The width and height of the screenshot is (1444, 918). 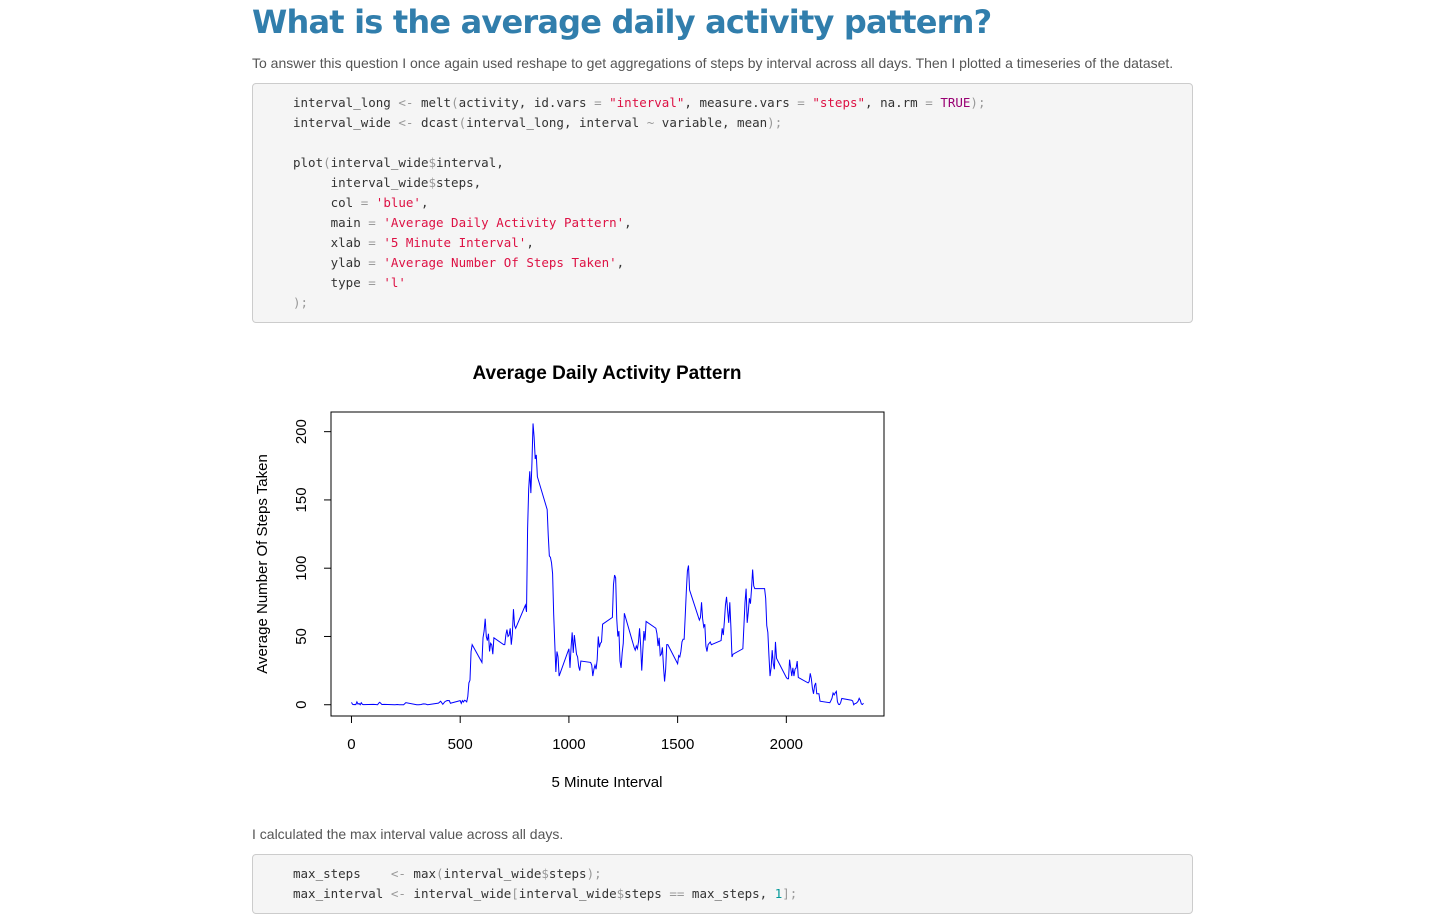 I want to click on code-line: ylab = 'Average Number Of Steps Taken',, so click(x=459, y=262).